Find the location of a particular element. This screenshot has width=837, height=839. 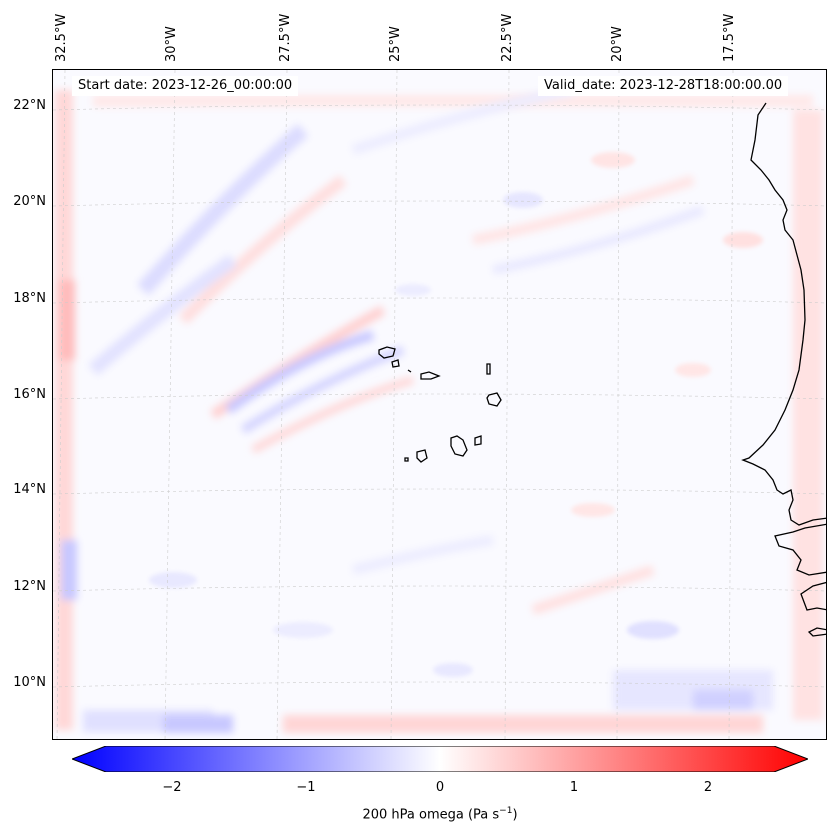

lon-label-17-5w: 17.5°W is located at coordinates (729, 37).